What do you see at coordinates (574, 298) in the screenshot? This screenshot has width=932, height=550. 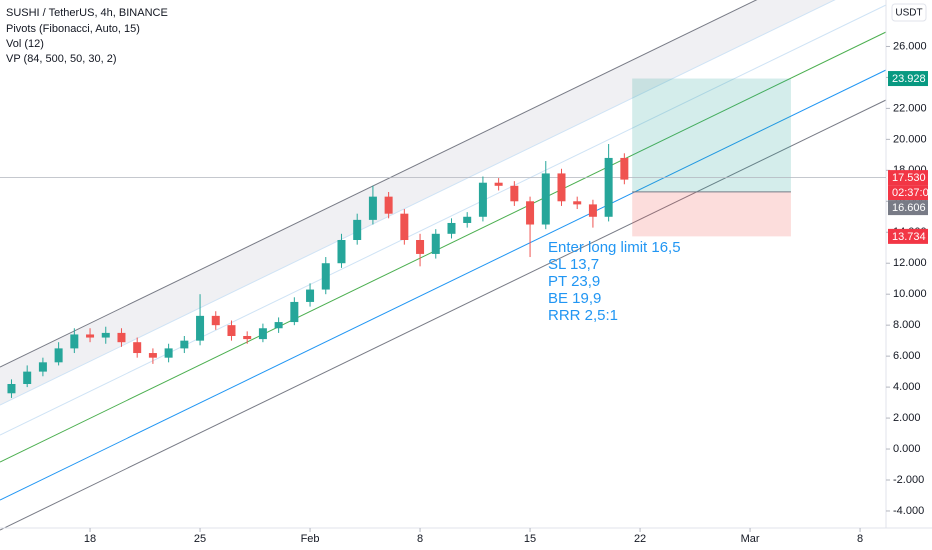 I see `annotation: BE 19,9` at bounding box center [574, 298].